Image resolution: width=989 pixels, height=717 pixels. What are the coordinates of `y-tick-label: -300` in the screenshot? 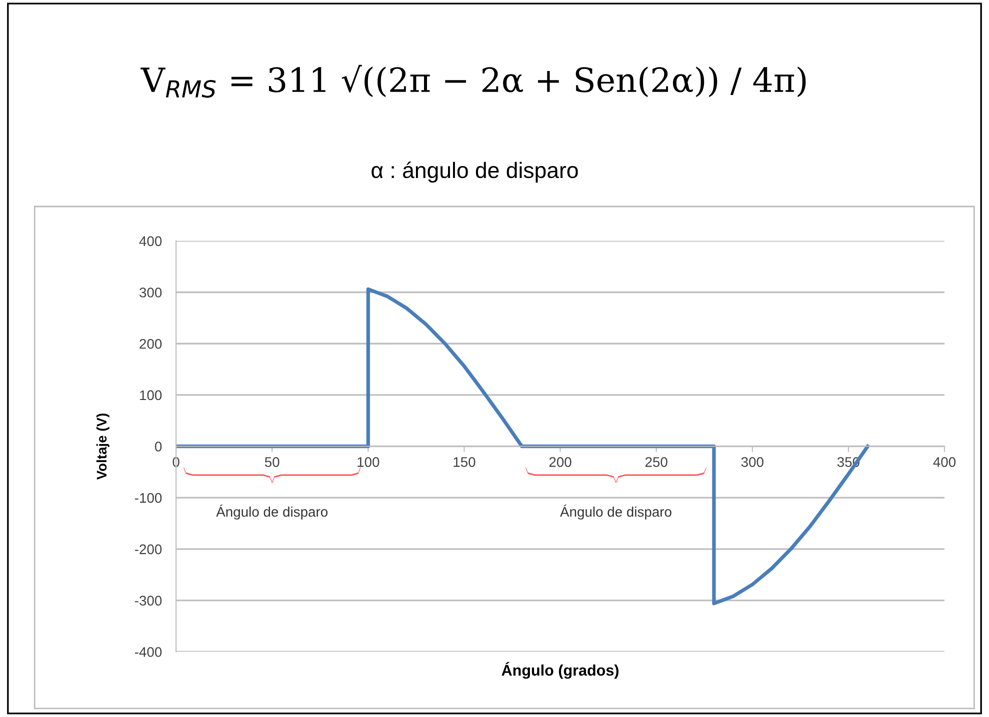 It's located at (148, 601).